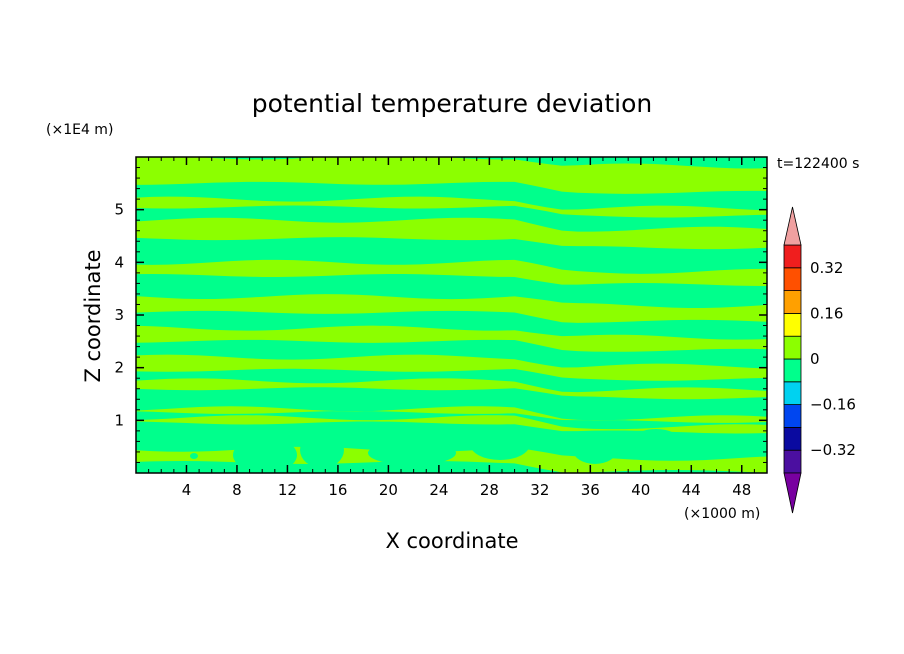 The height and width of the screenshot is (654, 904). What do you see at coordinates (79, 130) in the screenshot?
I see `y-unit-label: (×1E4 m)` at bounding box center [79, 130].